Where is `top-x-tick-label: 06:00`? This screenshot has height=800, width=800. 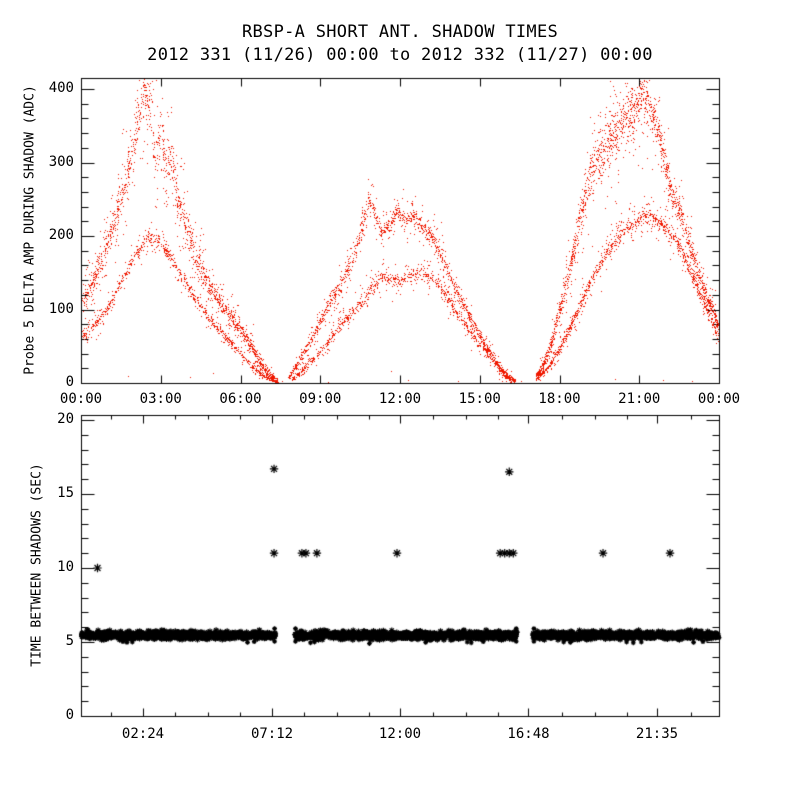 top-x-tick-label: 06:00 is located at coordinates (240, 399).